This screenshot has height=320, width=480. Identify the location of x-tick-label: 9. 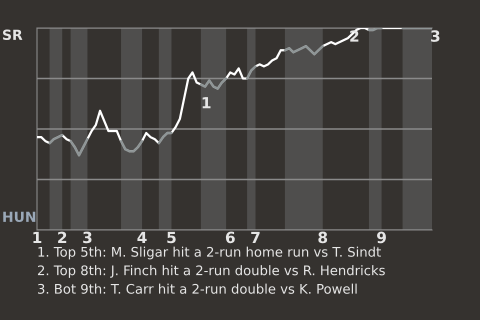
(381, 238).